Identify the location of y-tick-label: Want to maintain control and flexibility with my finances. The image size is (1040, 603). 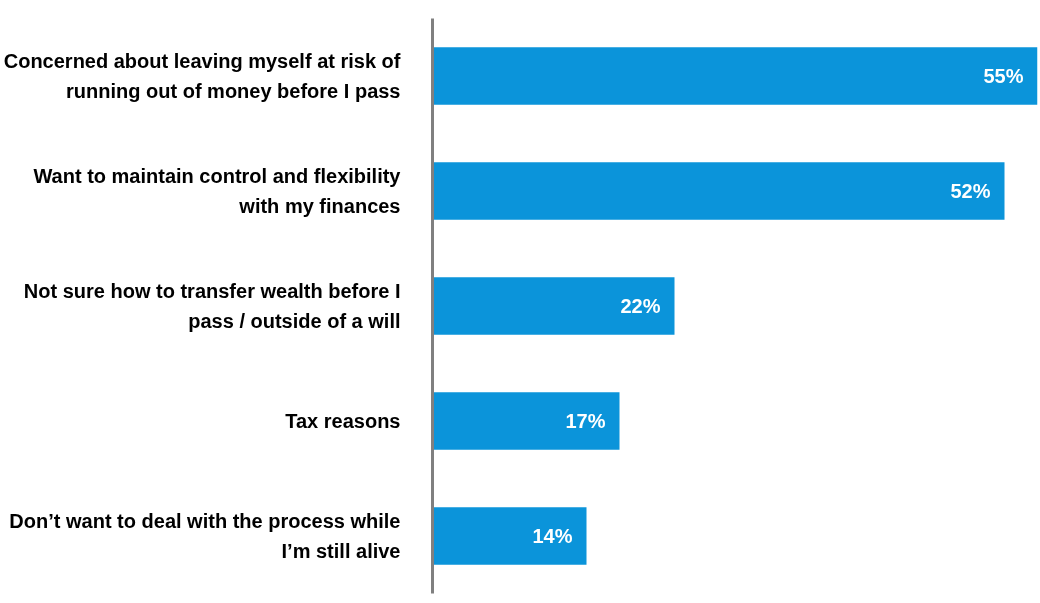
(217, 191).